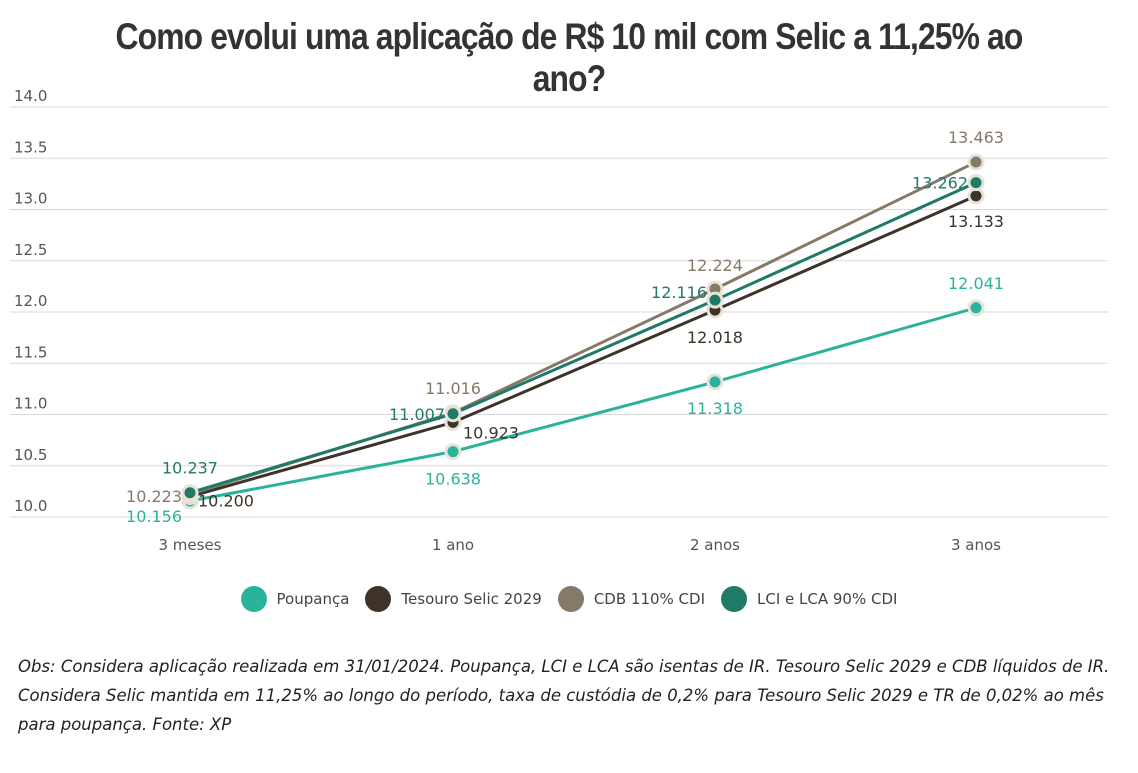 The height and width of the screenshot is (773, 1138). Describe the element at coordinates (976, 283) in the screenshot. I see `data-label: 12.041` at that location.